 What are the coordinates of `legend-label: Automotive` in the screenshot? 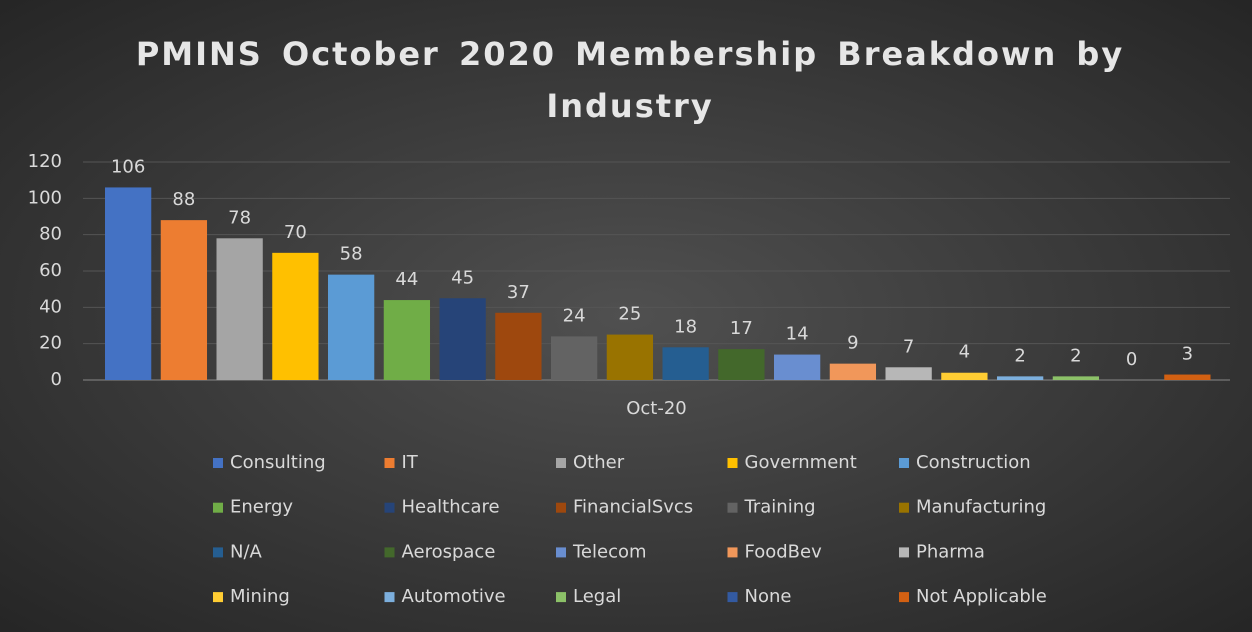 It's located at (454, 596).